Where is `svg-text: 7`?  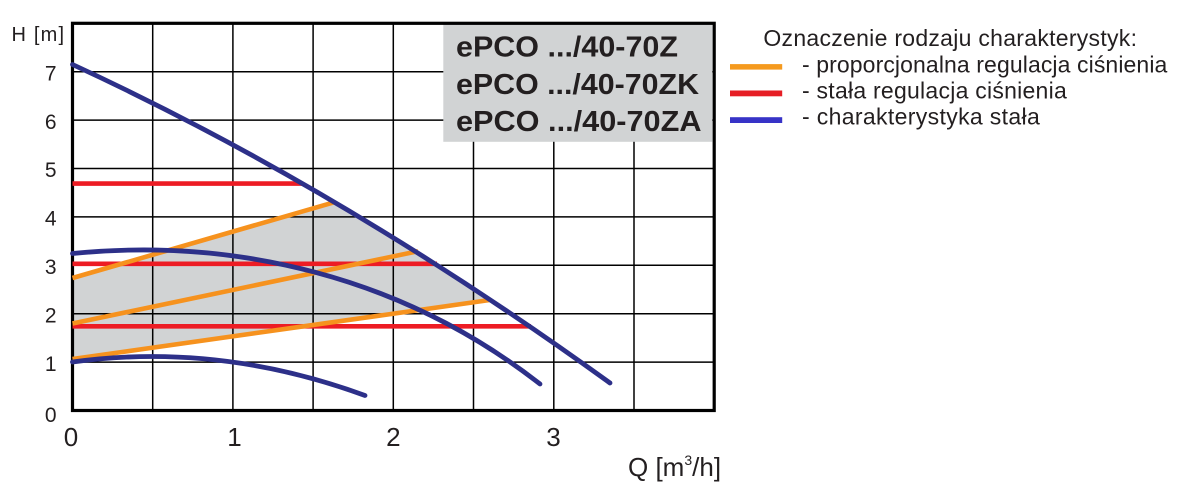 svg-text: 7 is located at coordinates (51, 73).